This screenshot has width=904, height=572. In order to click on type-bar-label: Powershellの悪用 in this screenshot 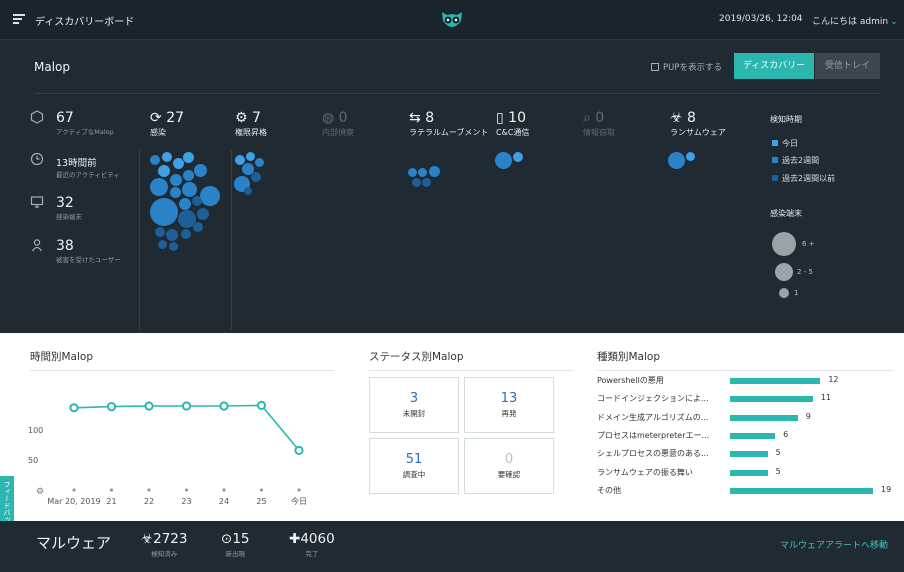, I will do `click(630, 380)`.